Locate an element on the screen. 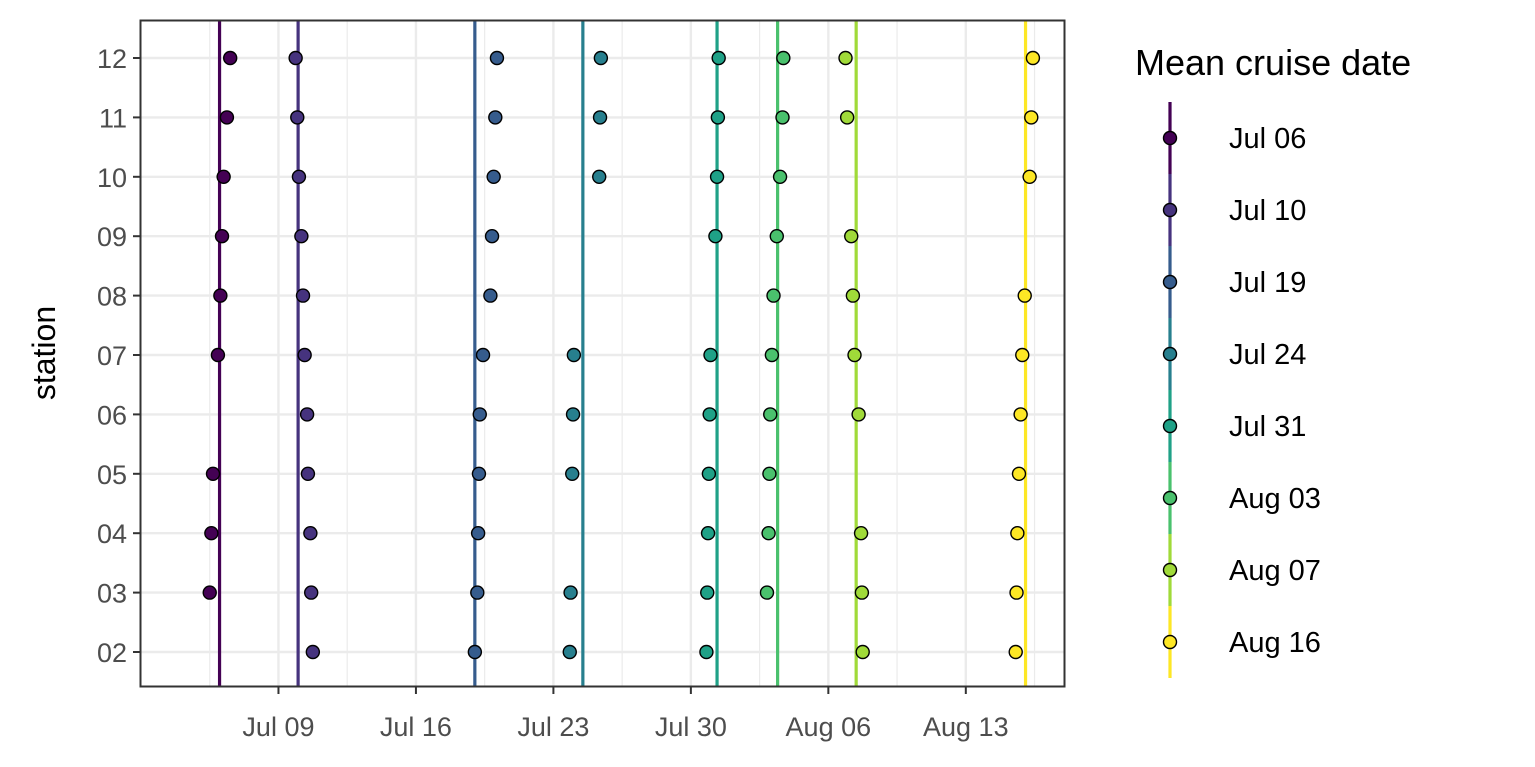 Image resolution: width=1535 pixels, height=767 pixels. y-axis: 02 03 04 05 06 07 08 09 10 11 12 is located at coordinates (119, 356).